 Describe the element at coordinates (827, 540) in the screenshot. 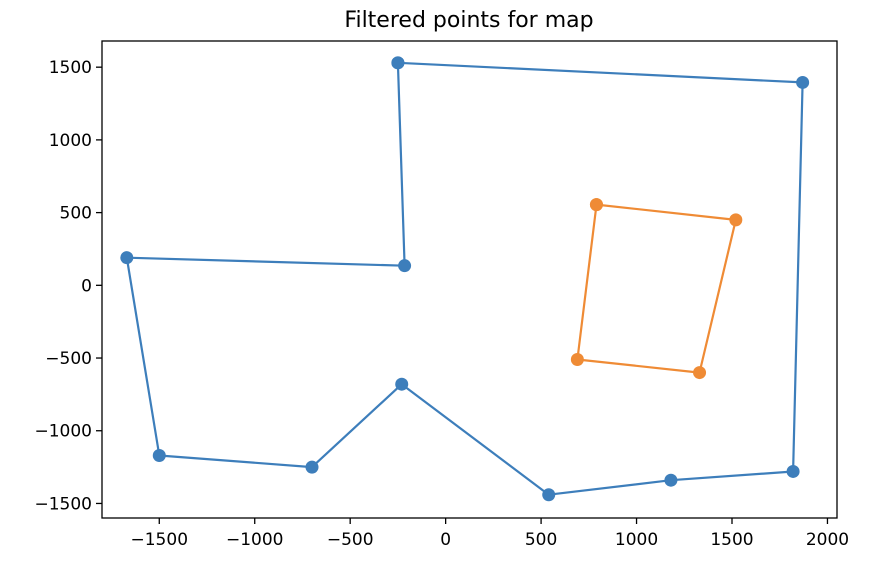

I see `x-tick-label: 2000` at that location.